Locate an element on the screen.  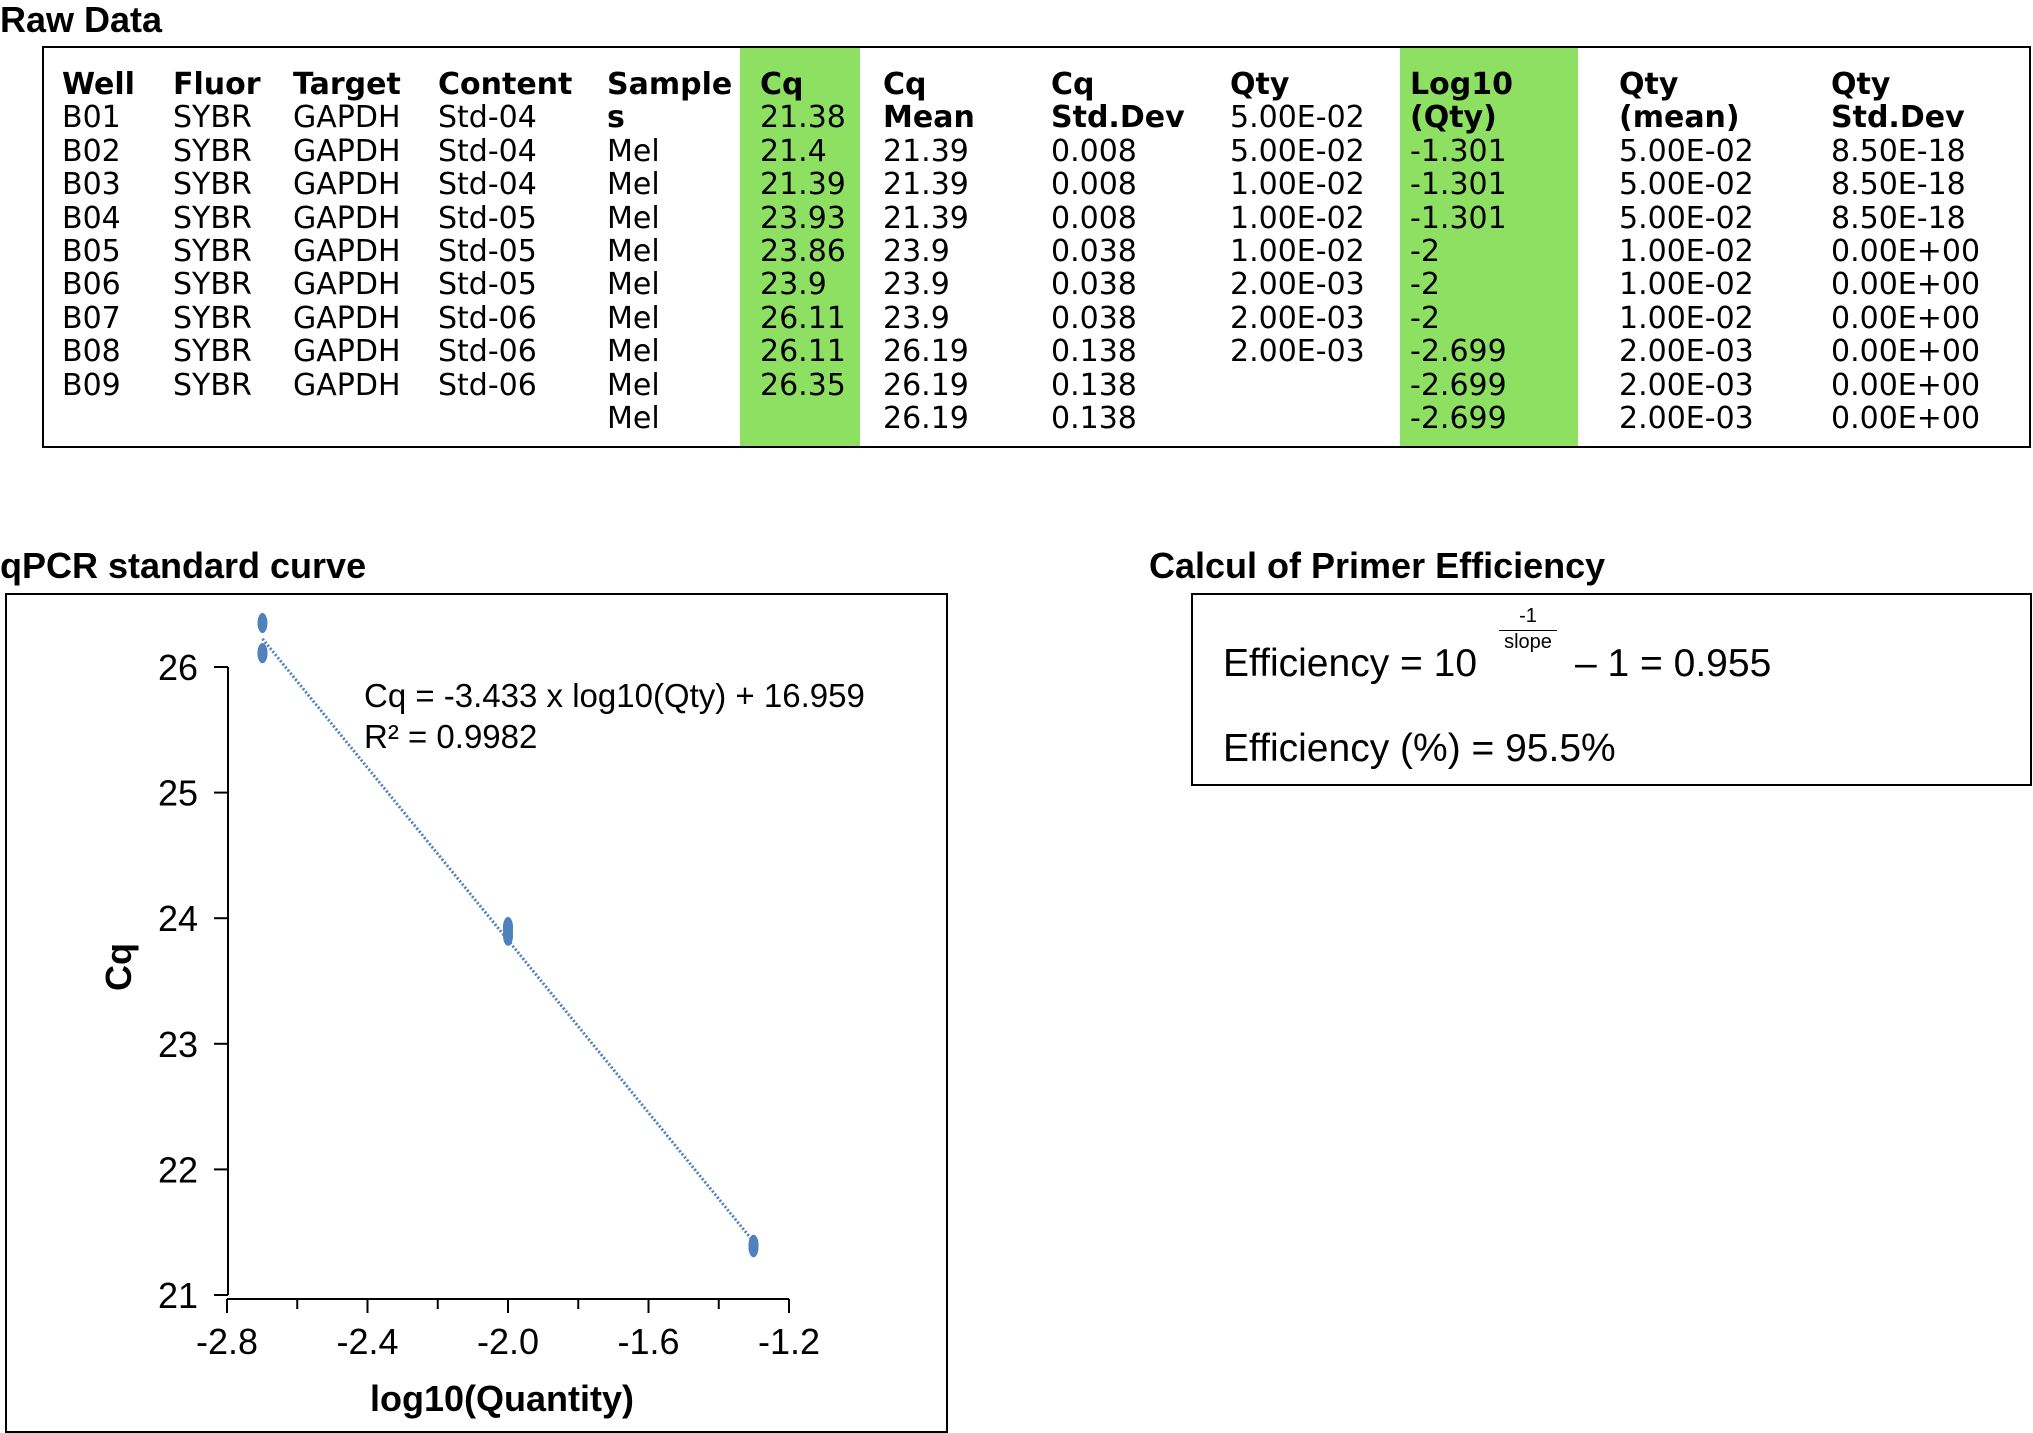
column-header-cq: Cq is located at coordinates (782, 84).